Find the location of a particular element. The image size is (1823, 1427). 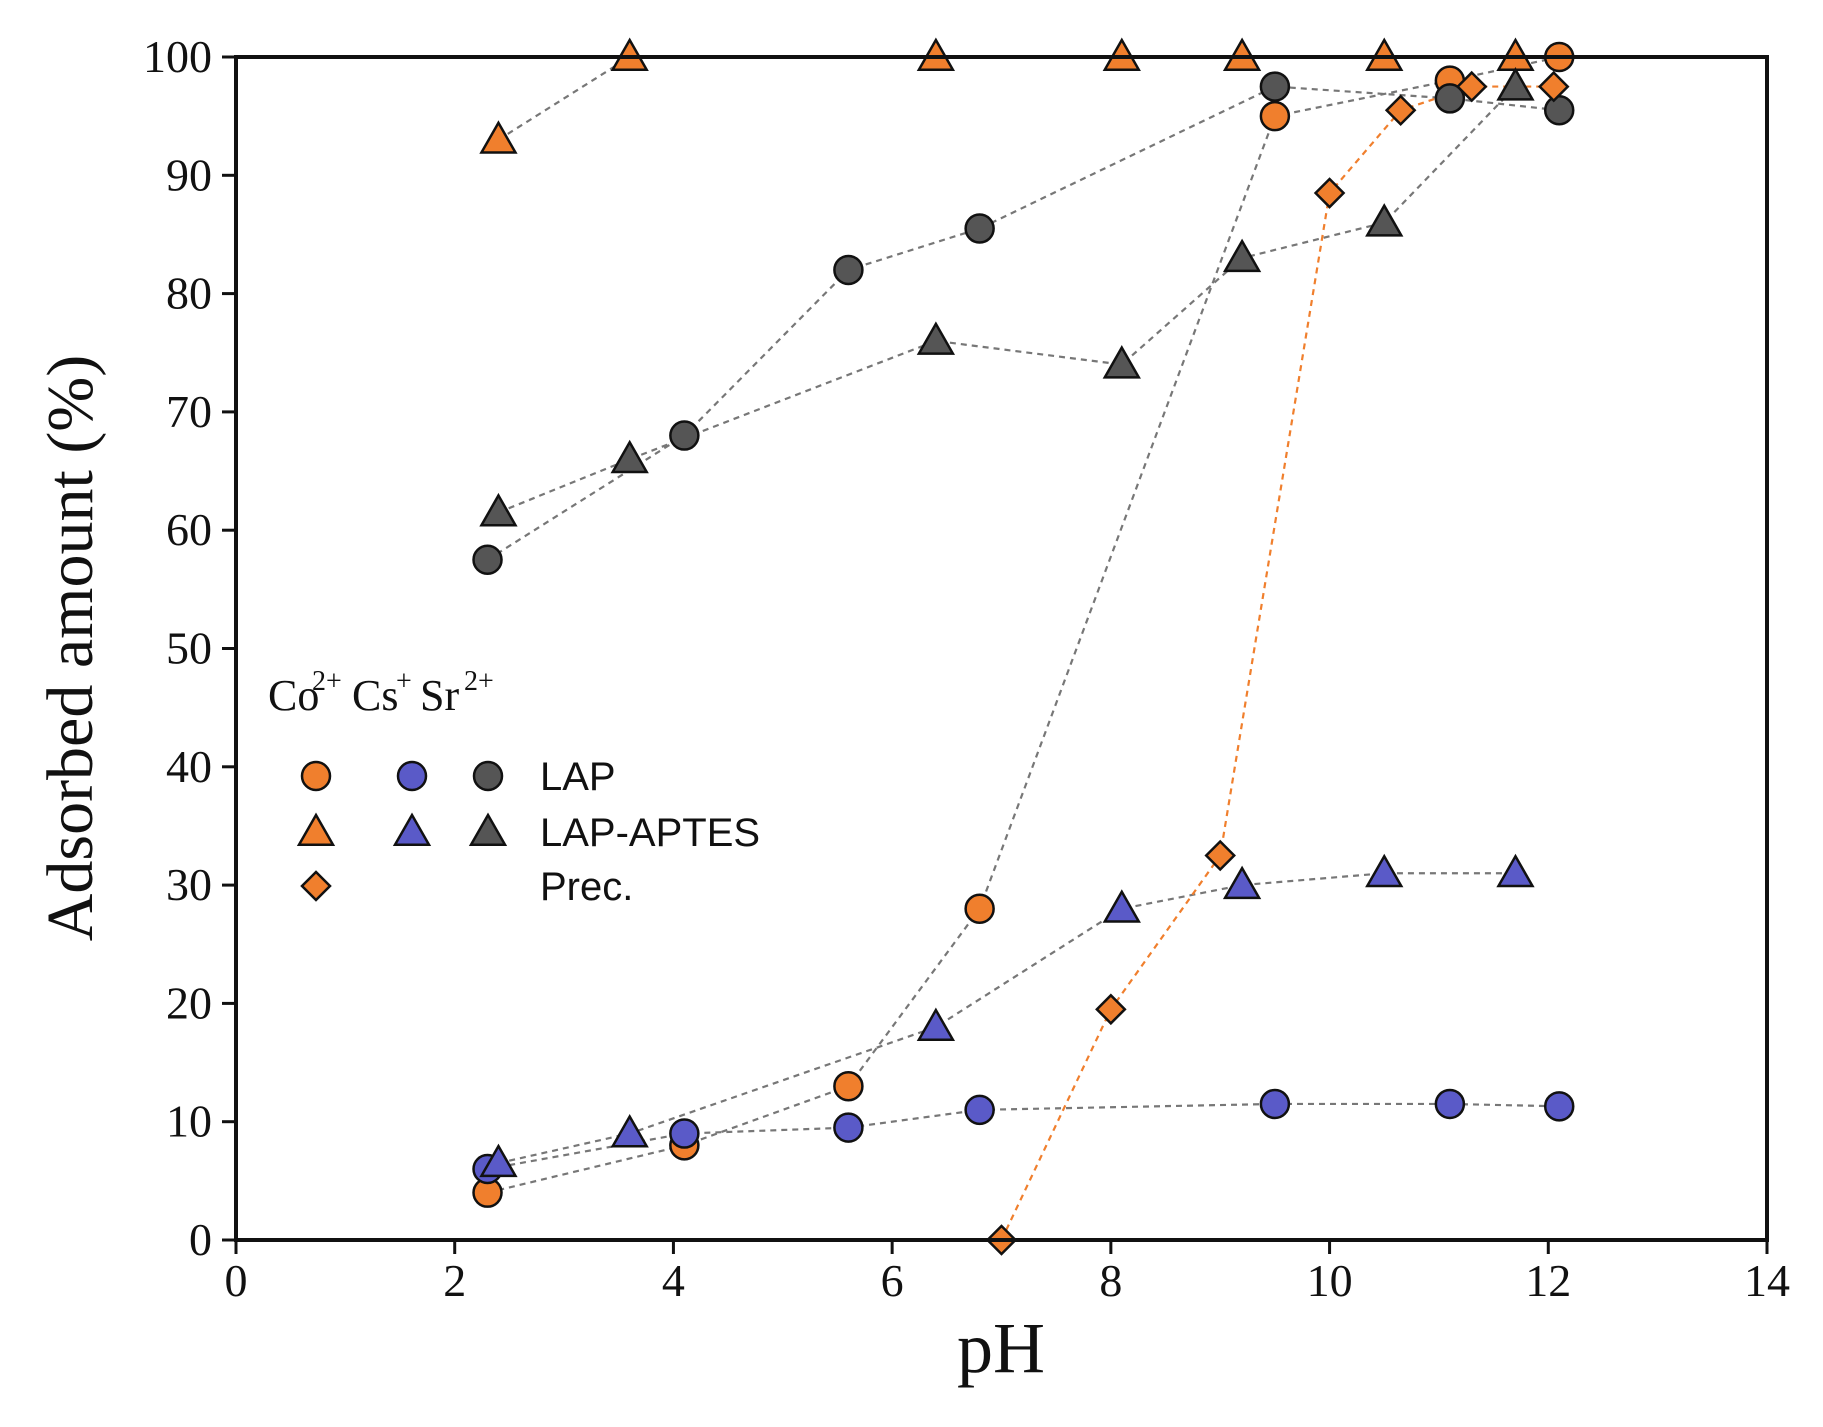

y-tick-label: 90 is located at coordinates (189, 174).